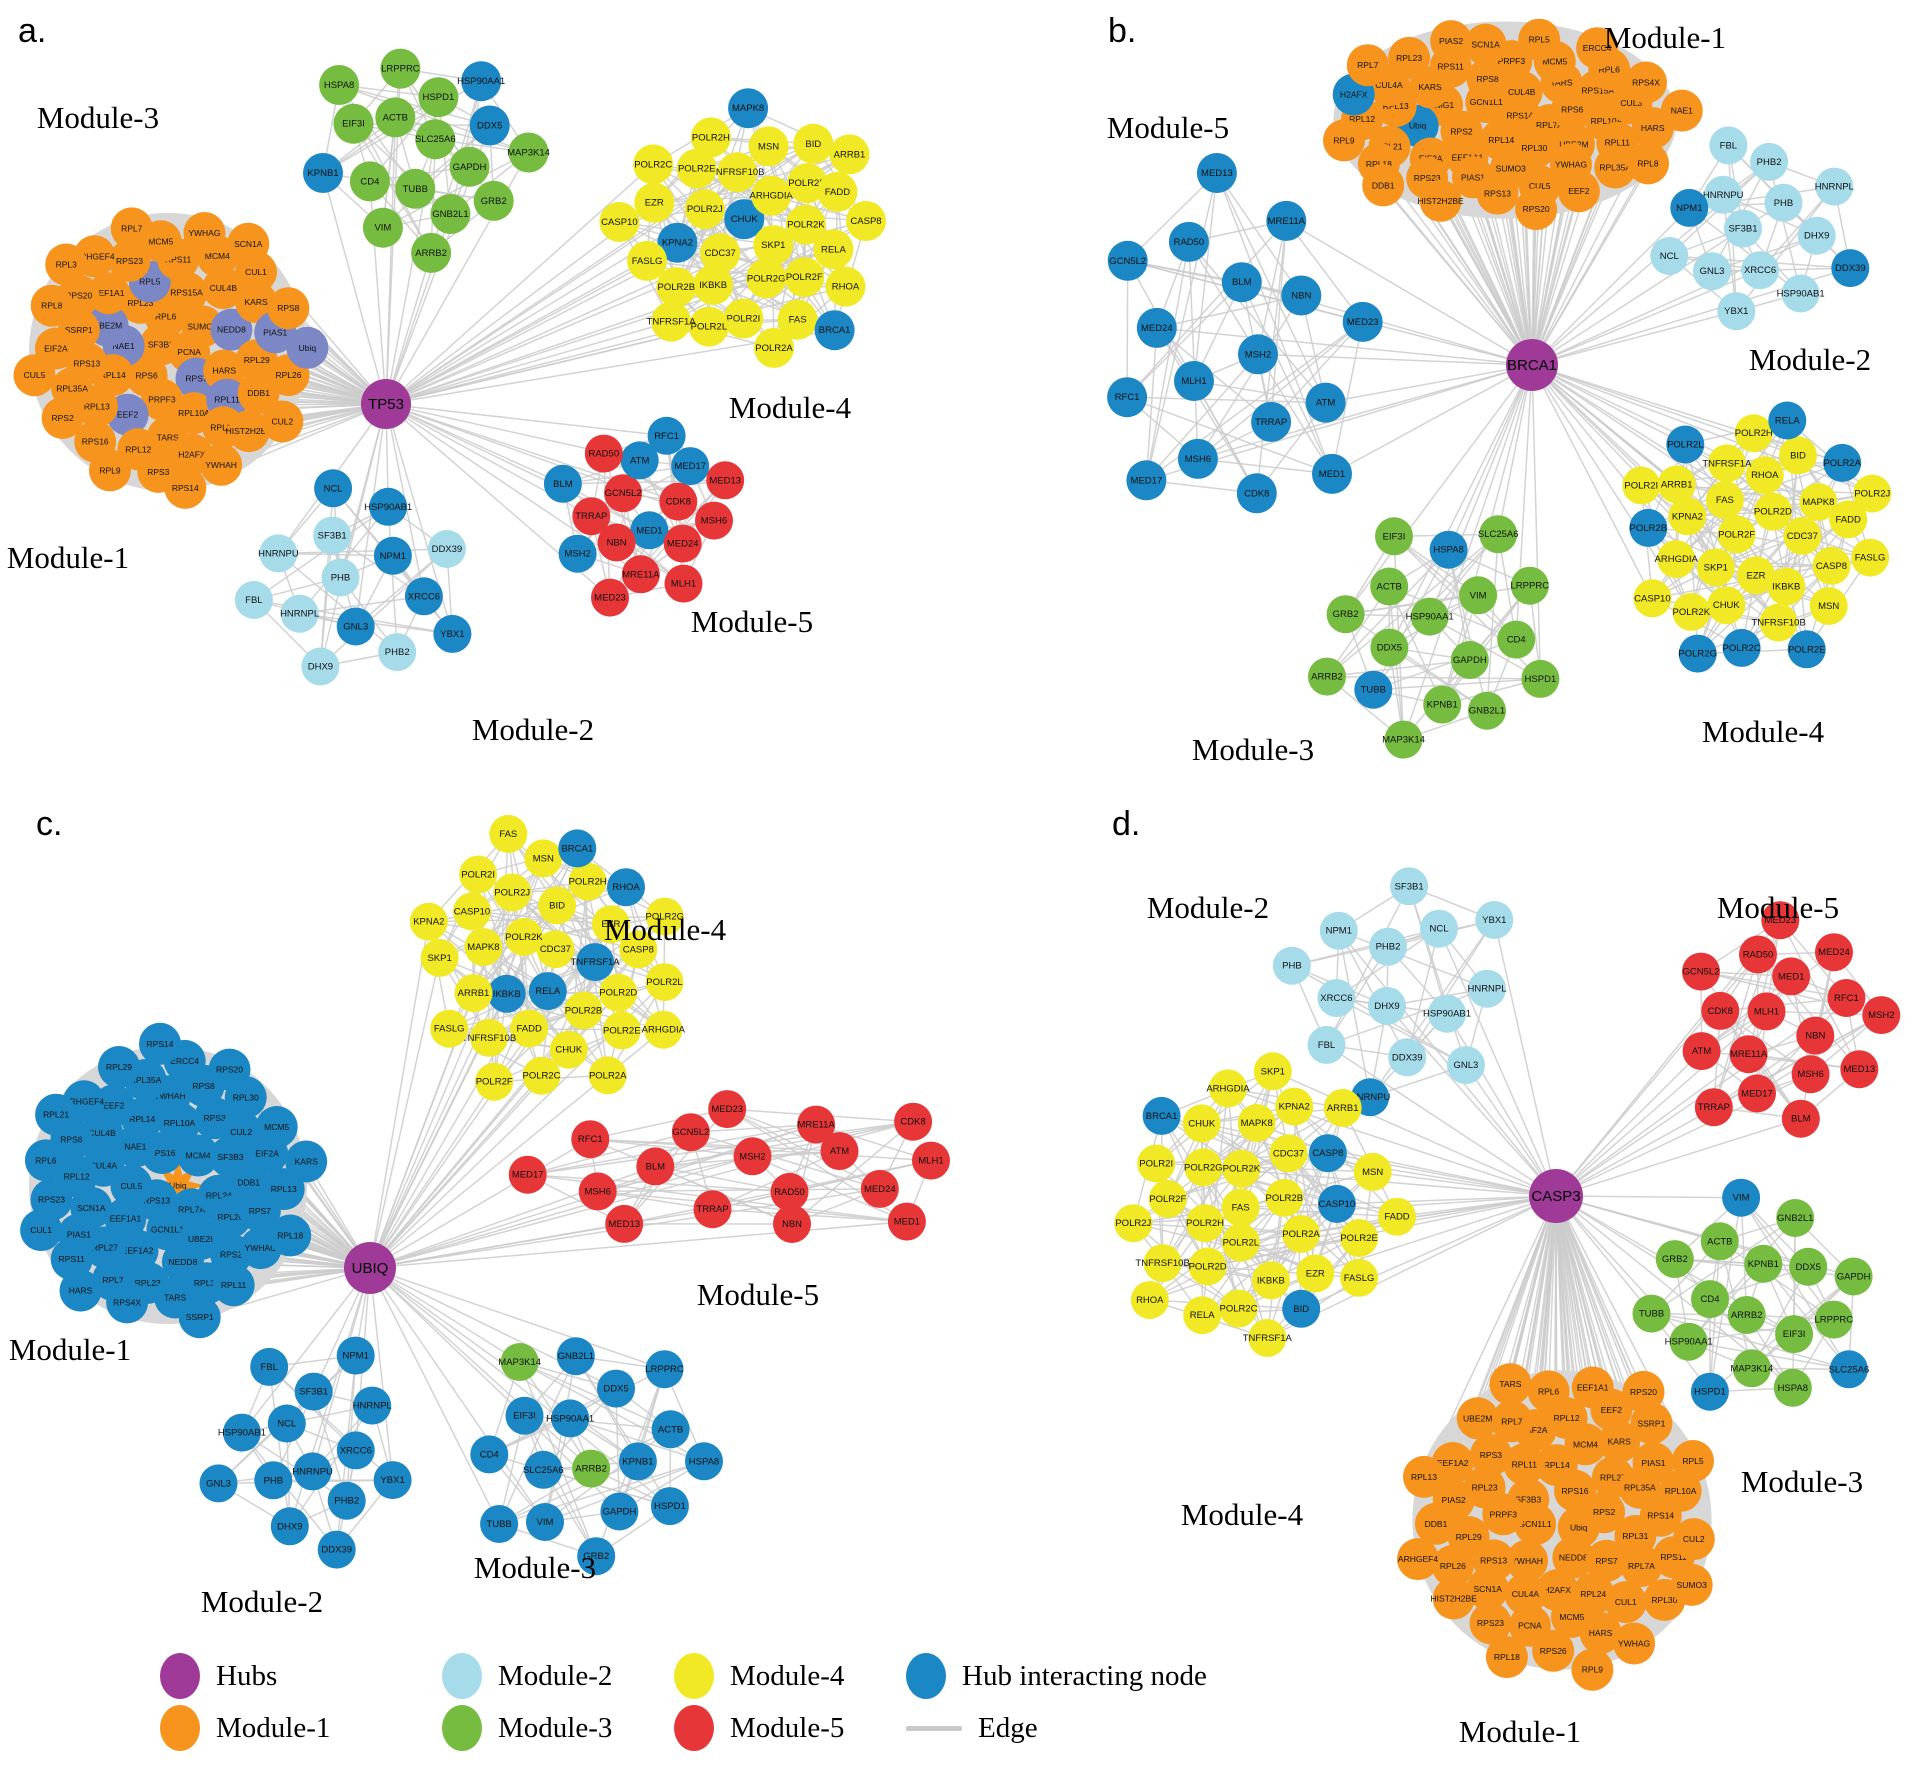 Image resolution: width=1923 pixels, height=1775 pixels. Describe the element at coordinates (1454, 1500) in the screenshot. I see `node-label: PIAS2` at that location.